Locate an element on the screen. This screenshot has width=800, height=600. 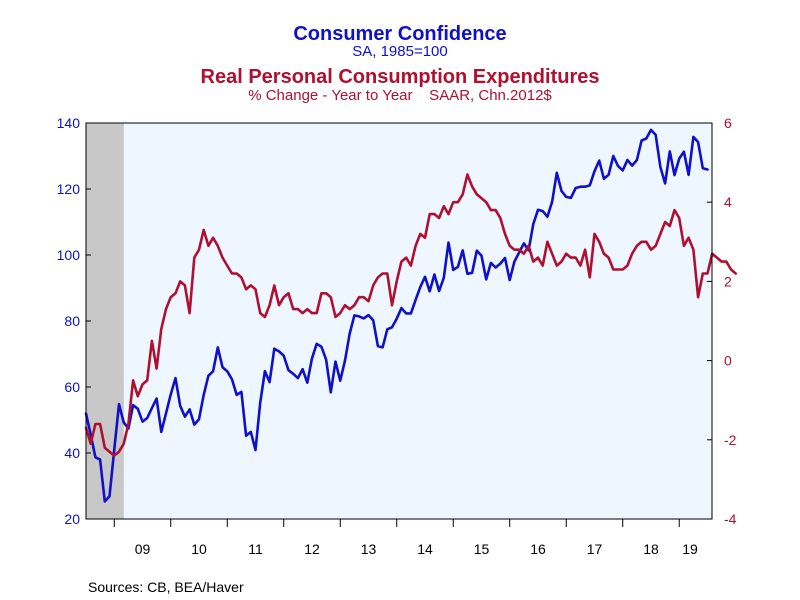
chart-subtitle-left-axis: SA, 1985=100 is located at coordinates (400, 51).